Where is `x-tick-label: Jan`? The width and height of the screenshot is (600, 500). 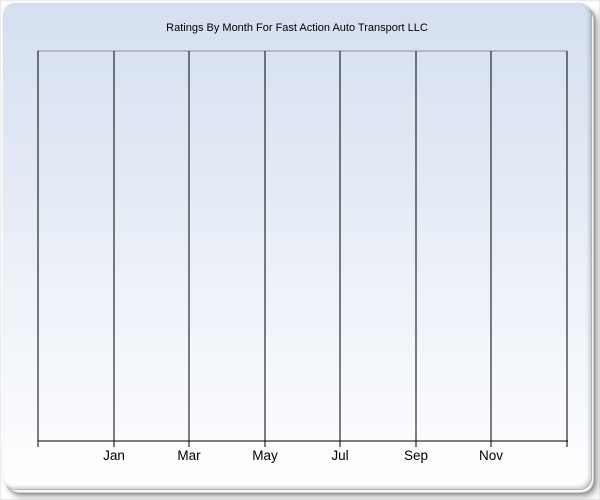 x-tick-label: Jan is located at coordinates (114, 455).